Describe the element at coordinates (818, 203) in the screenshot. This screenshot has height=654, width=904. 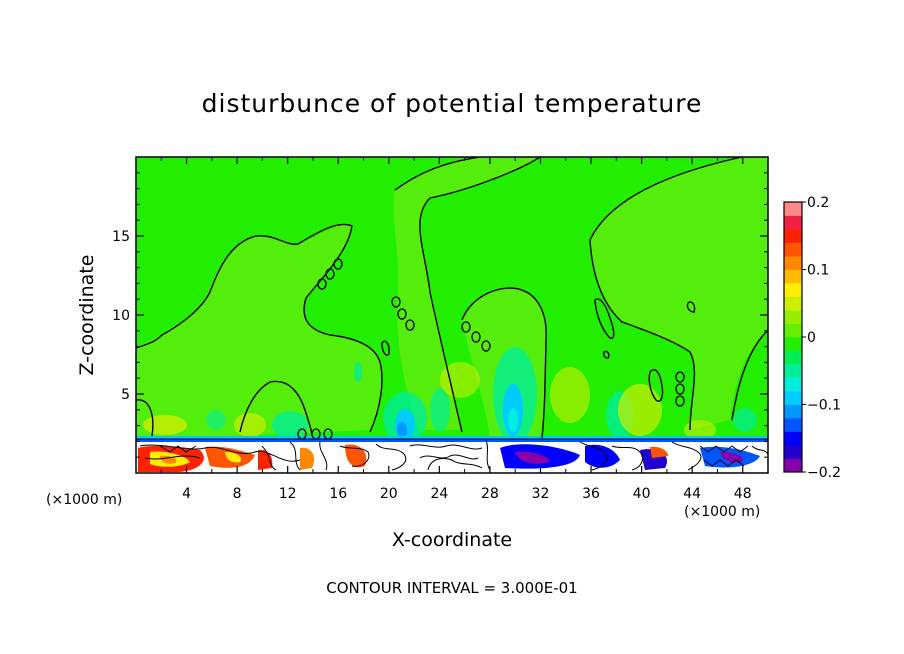
I see `colorbar-tick-label: 0.2` at that location.